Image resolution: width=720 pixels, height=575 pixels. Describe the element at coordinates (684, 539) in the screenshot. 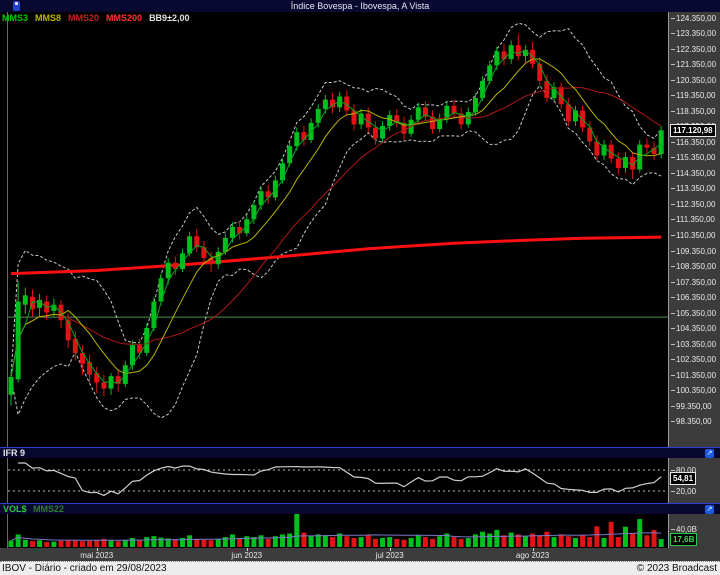

I see `vol-value-label: 17,6B` at that location.